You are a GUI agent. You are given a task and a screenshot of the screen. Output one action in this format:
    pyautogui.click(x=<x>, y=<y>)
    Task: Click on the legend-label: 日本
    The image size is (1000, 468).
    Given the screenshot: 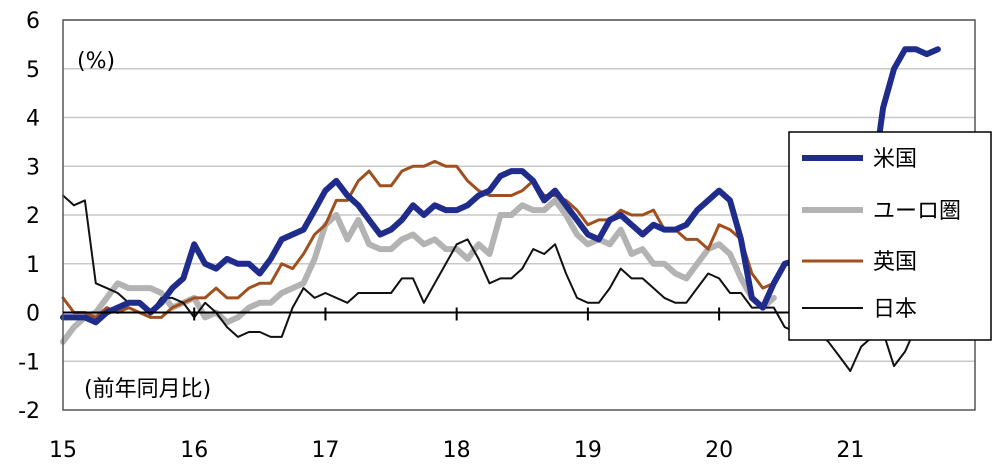 What is the action you would take?
    pyautogui.click(x=895, y=309)
    